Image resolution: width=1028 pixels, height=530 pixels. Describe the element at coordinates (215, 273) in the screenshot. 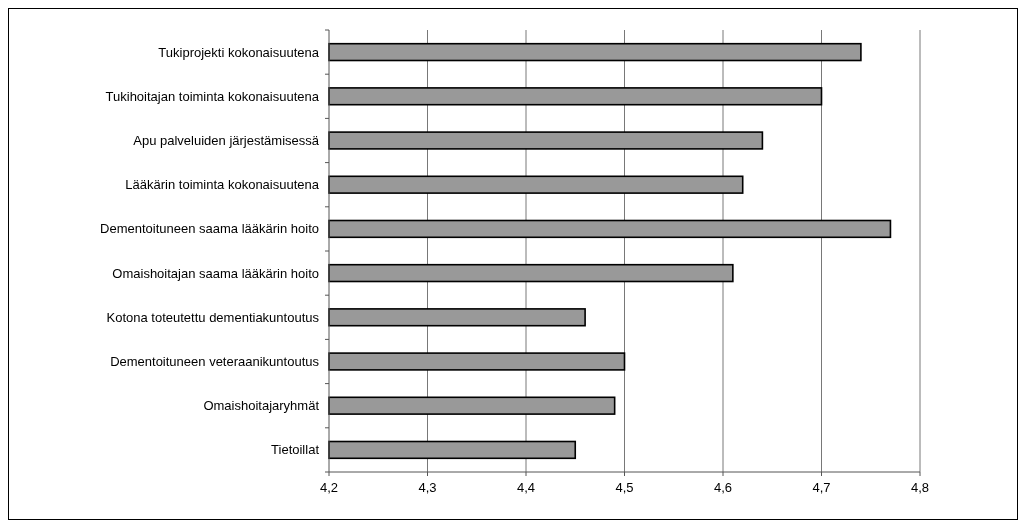

I see `y-tick-label: Omaishoitajan saama lääkärin hoito` at that location.